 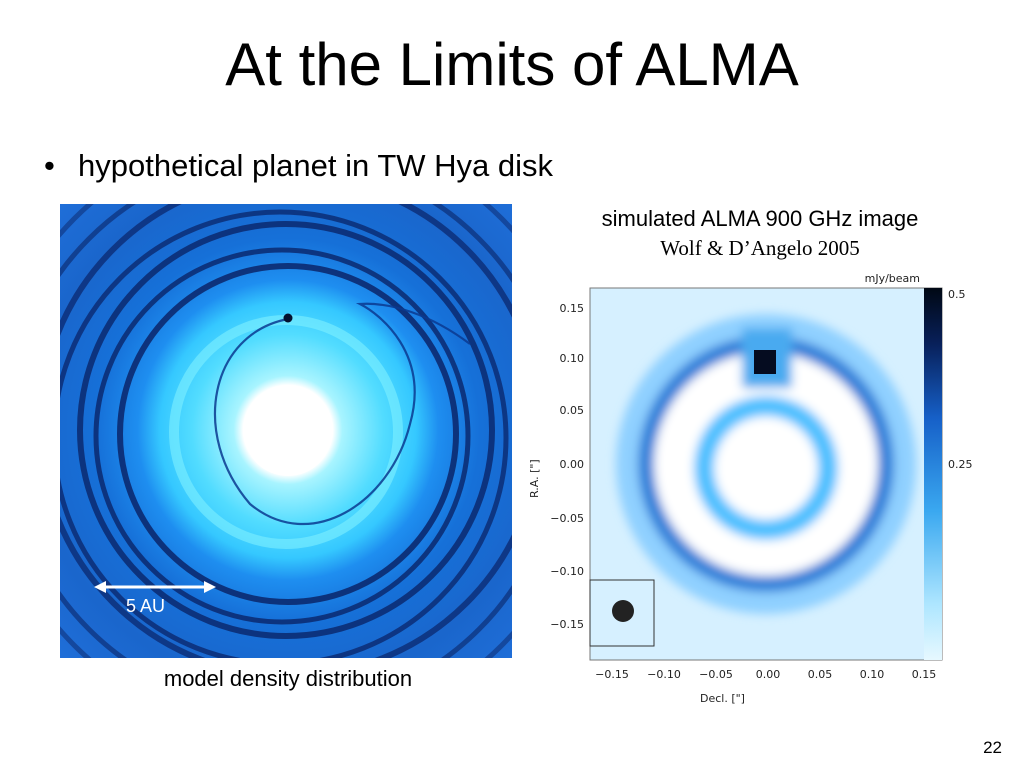 I want to click on x-tick: 0.00, so click(x=768, y=674).